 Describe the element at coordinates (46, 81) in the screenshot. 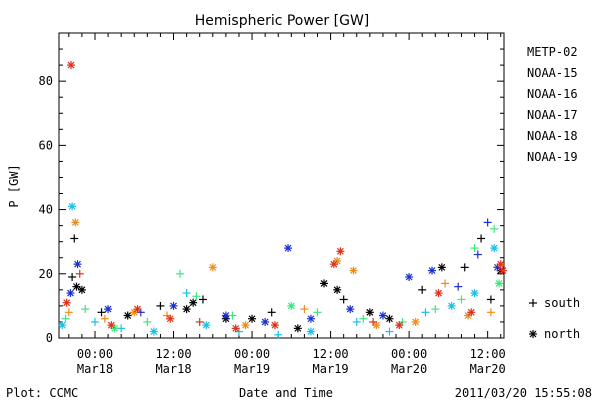

I see `y-tick-label: 80` at that location.